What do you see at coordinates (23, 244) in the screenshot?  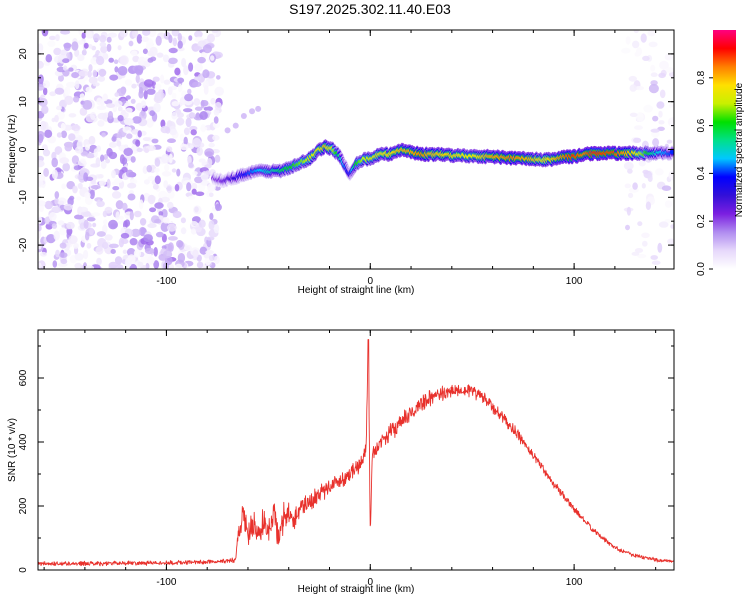 I see `spectrogram-y-tick-label: -20` at bounding box center [23, 244].